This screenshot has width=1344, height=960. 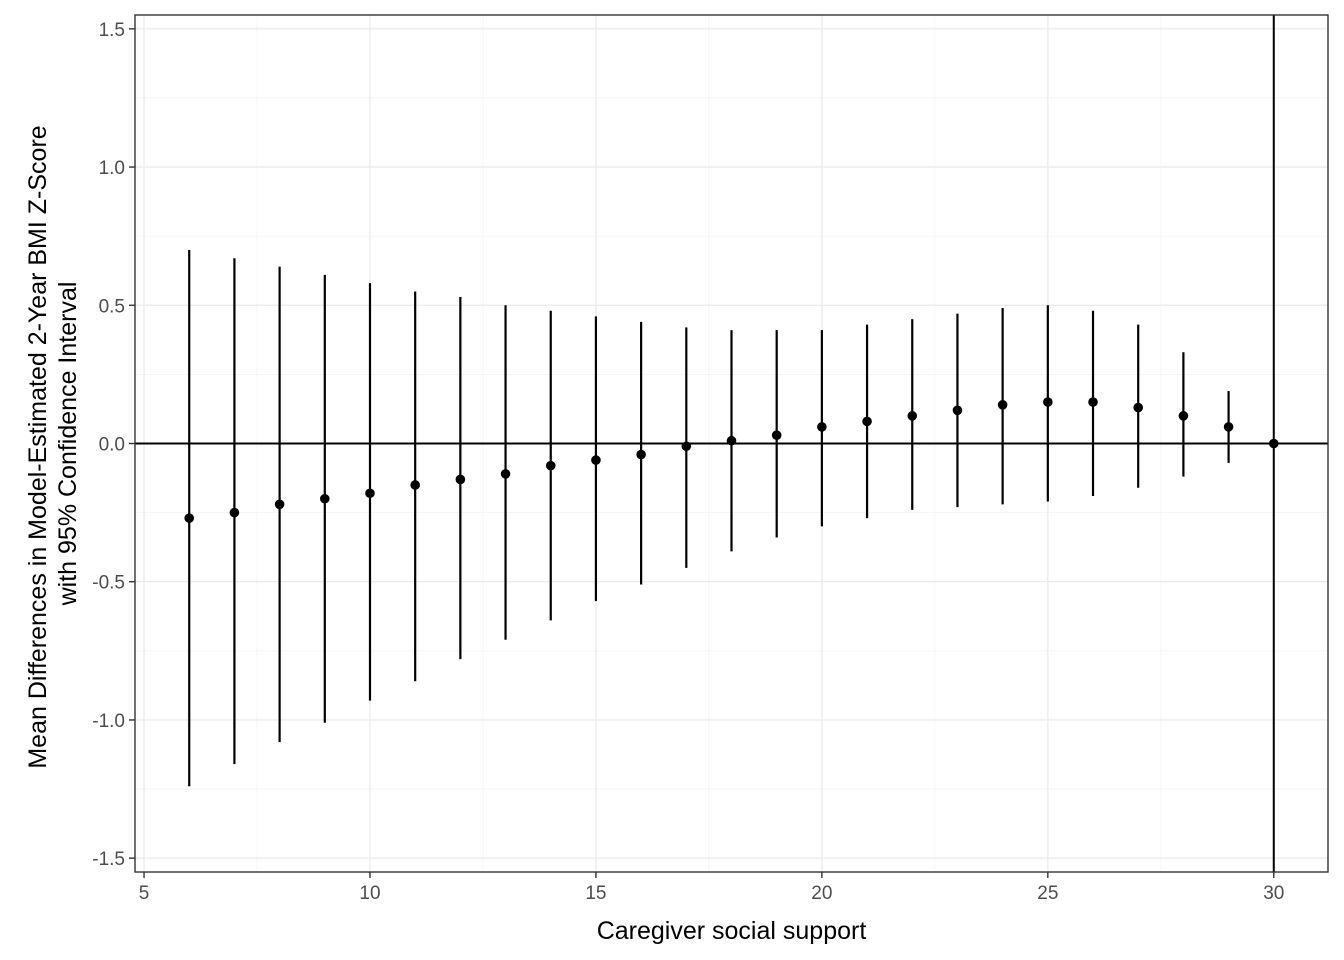 What do you see at coordinates (144, 893) in the screenshot?
I see `x-tick-label: 5` at bounding box center [144, 893].